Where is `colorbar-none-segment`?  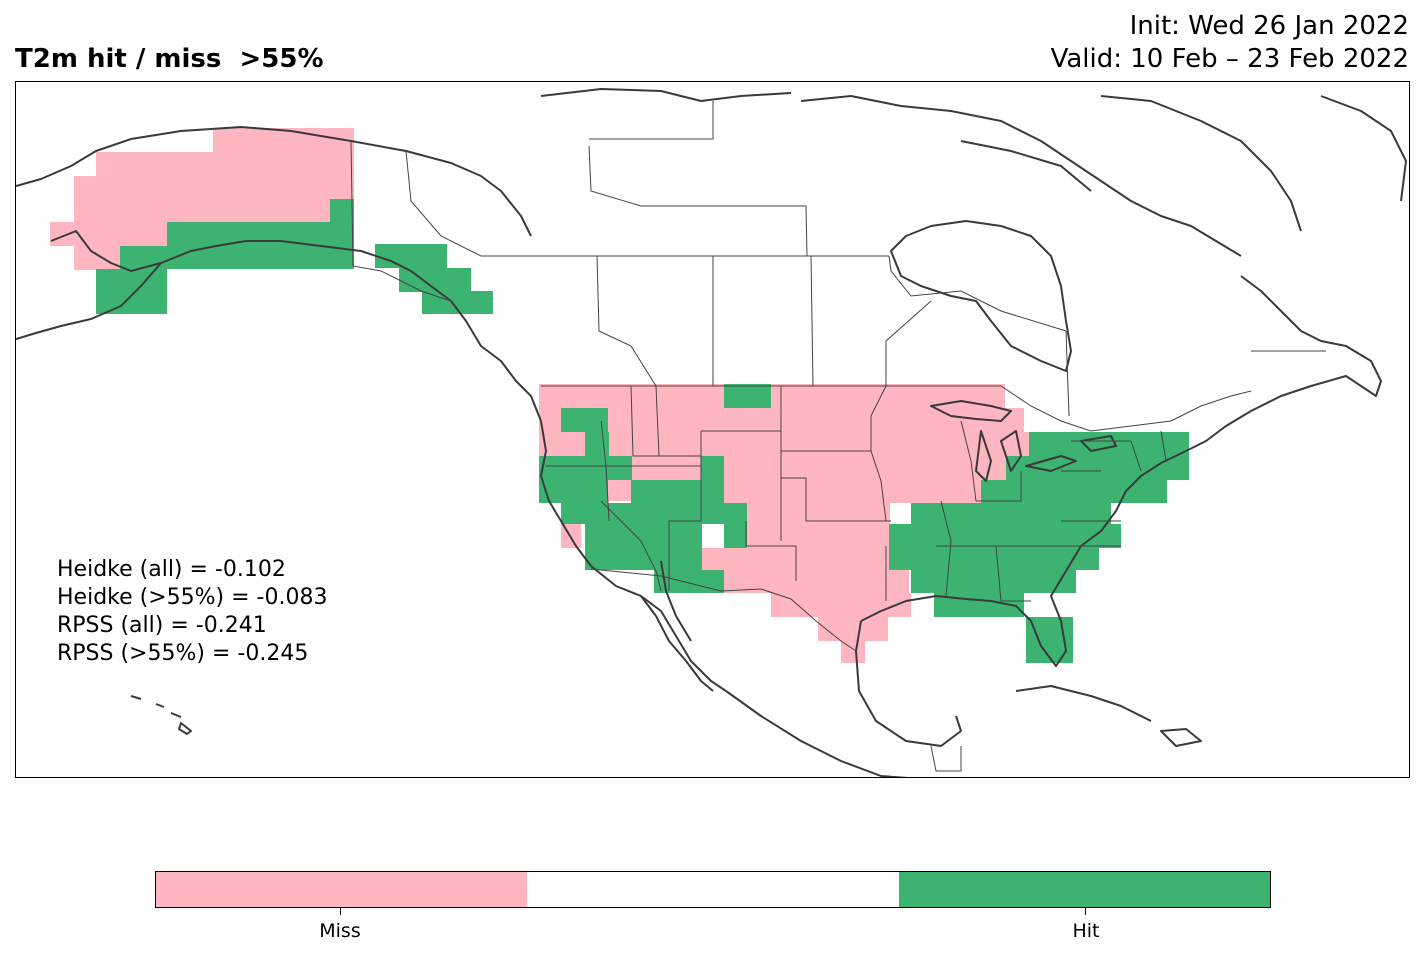 colorbar-none-segment is located at coordinates (713, 889).